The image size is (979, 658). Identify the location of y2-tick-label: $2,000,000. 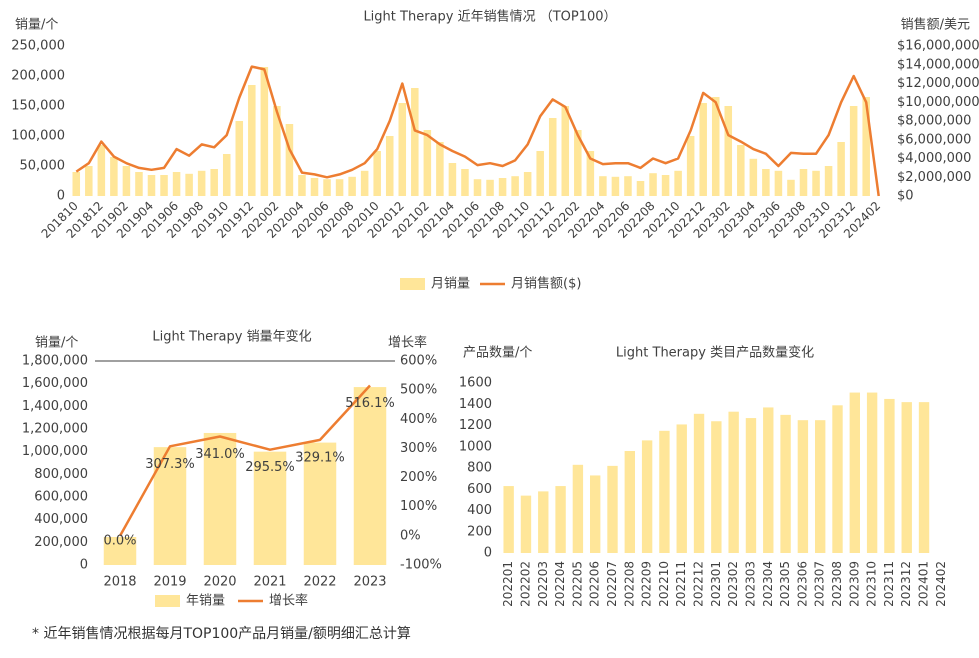
(934, 177).